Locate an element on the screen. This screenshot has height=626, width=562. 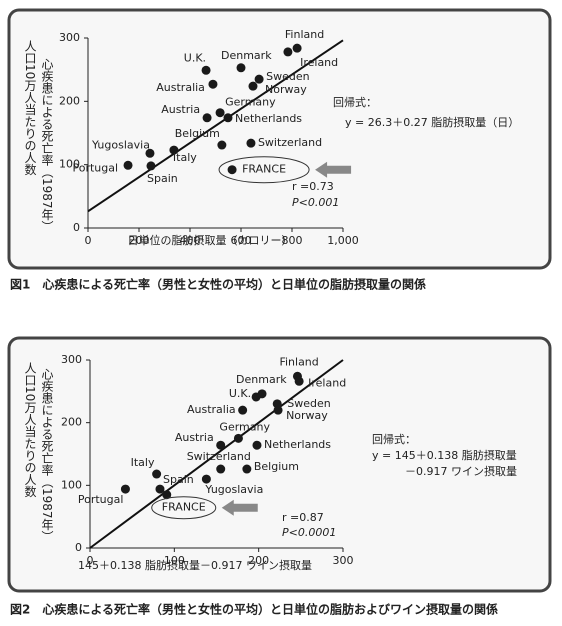
regression-equation: 回帰式： is located at coordinates (355, 102).